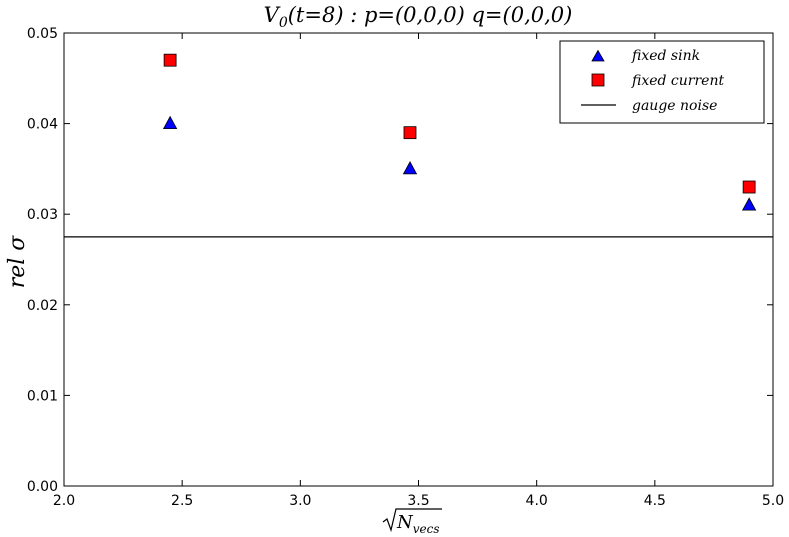  What do you see at coordinates (42, 215) in the screenshot?
I see `y-tick-label: 0.03` at bounding box center [42, 215].